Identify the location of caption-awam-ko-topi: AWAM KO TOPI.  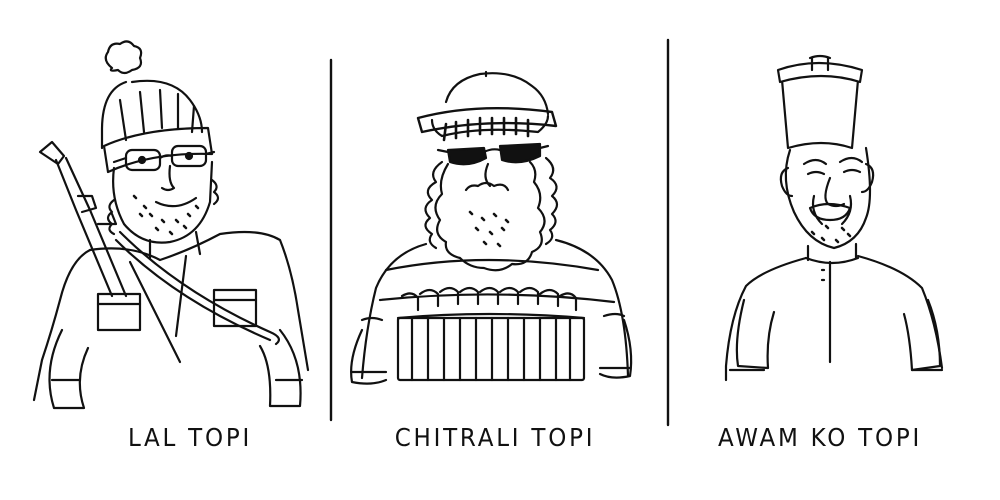
(820, 437).